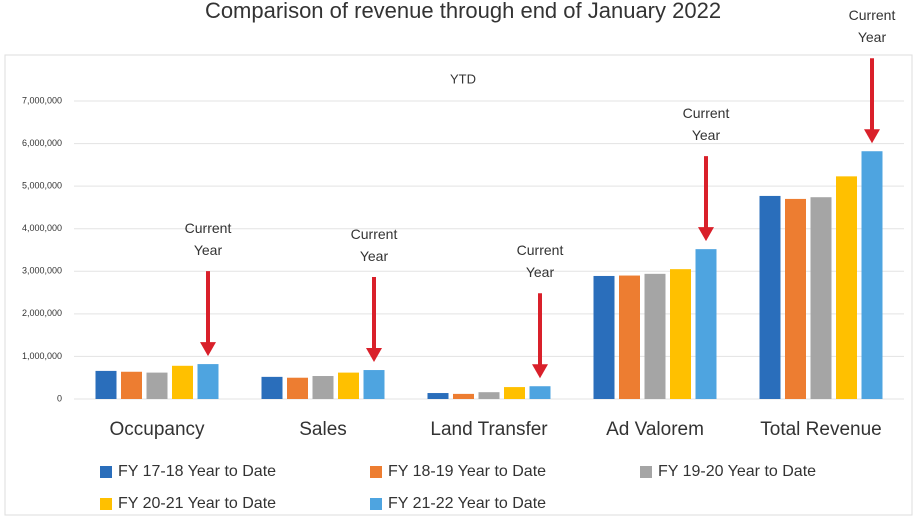  Describe the element at coordinates (42, 186) in the screenshot. I see `y-tick-label: 5,000,000` at that location.